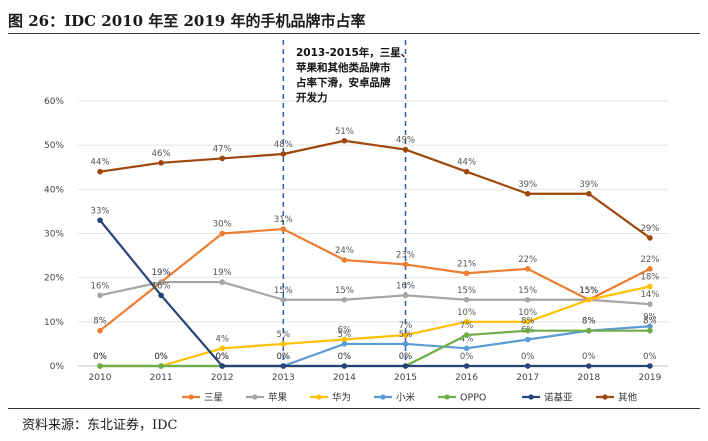  What do you see at coordinates (466, 313) in the screenshot?
I see `data-label: 10%` at bounding box center [466, 313].